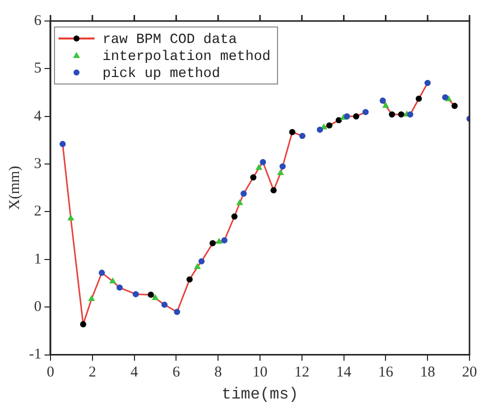 The width and height of the screenshot is (480, 412). I want to click on x-tick-label: 14, so click(344, 372).